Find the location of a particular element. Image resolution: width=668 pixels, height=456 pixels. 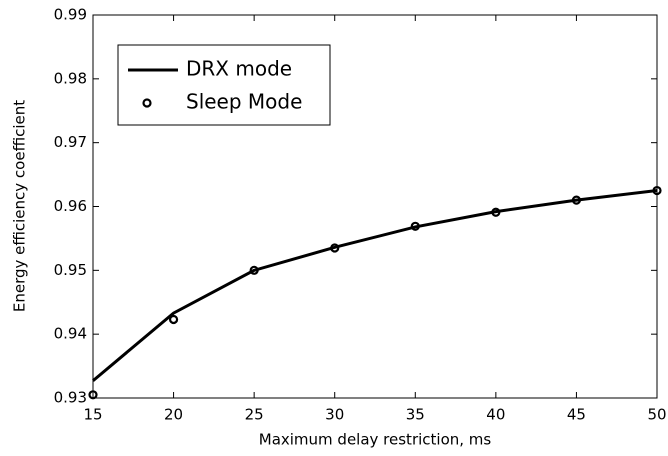

x-tick-label: 35 is located at coordinates (415, 415).